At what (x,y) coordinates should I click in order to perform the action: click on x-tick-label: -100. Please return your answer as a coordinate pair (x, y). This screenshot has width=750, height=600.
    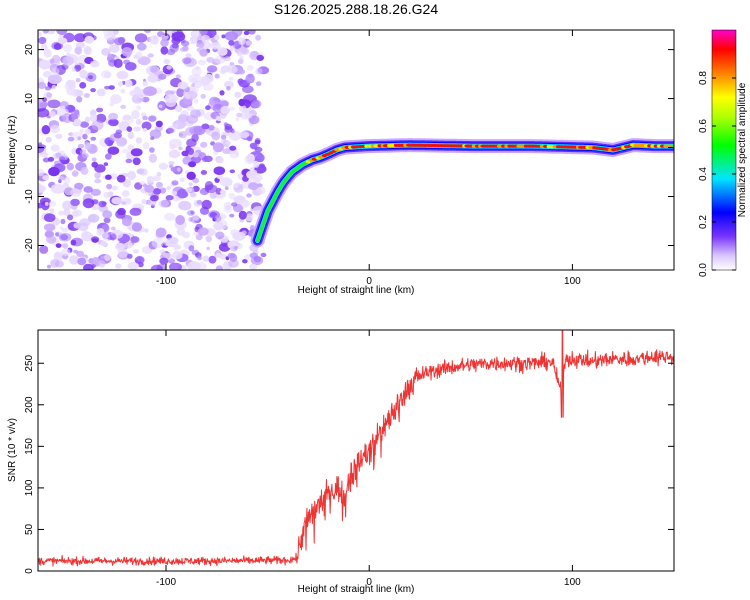
    Looking at the image, I should click on (166, 582).